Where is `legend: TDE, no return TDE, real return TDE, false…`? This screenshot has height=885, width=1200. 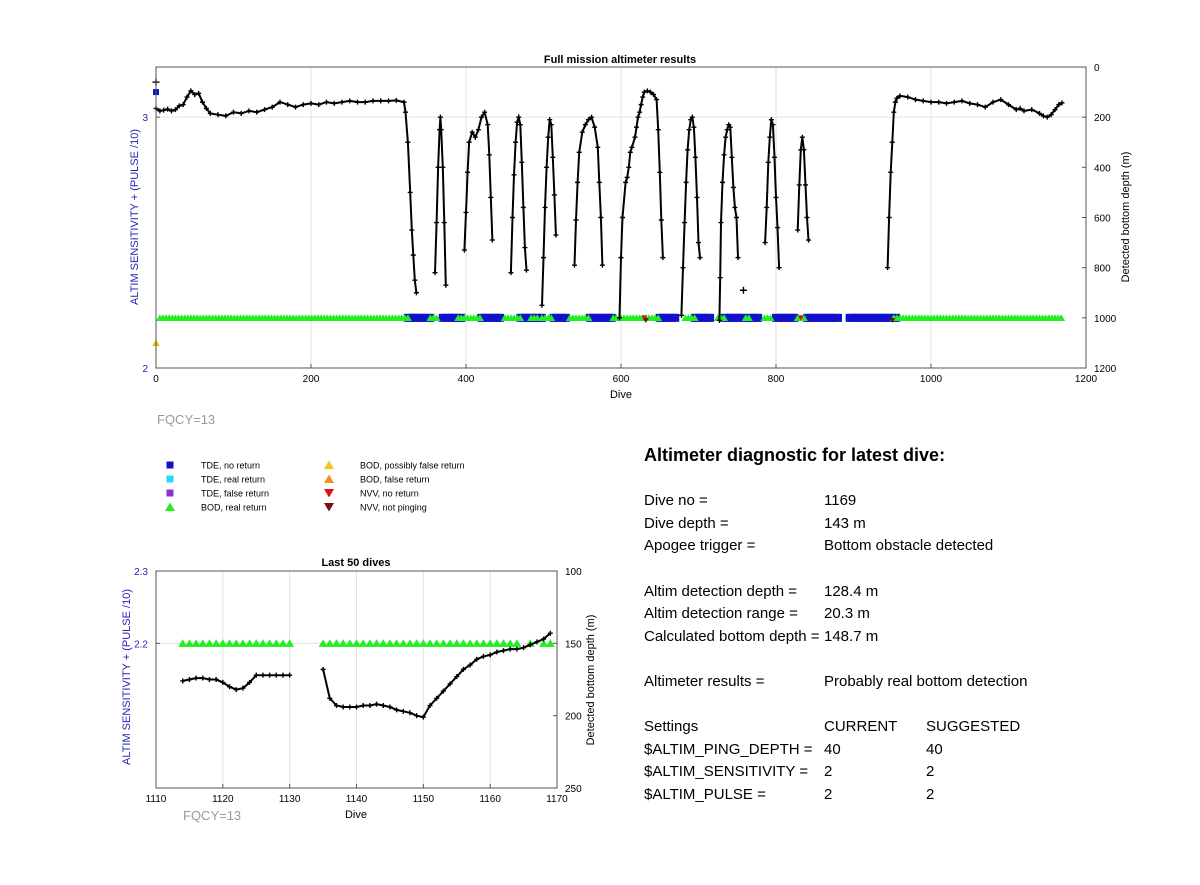
legend: TDE, no return TDE, real return TDE, false… is located at coordinates (315, 486).